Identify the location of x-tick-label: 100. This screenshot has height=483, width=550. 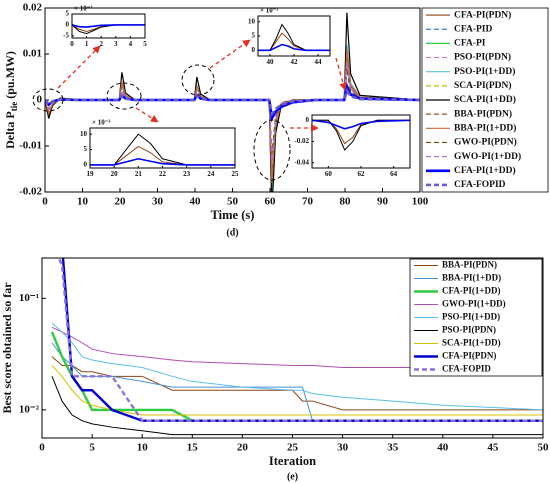
(420, 201).